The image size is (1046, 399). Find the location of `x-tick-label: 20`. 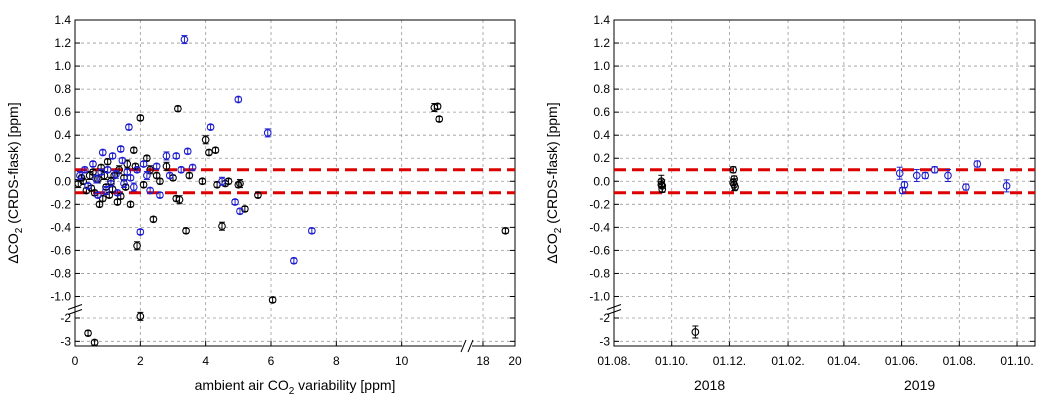

x-tick-label: 20 is located at coordinates (515, 361).